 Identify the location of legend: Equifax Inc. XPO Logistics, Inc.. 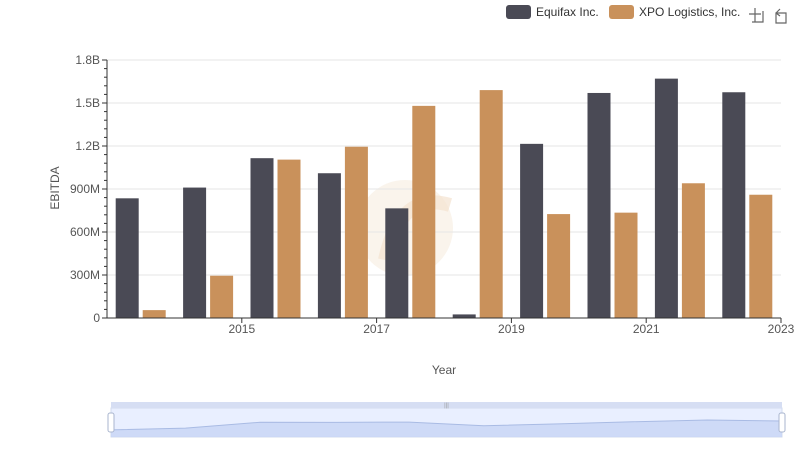
(623, 12).